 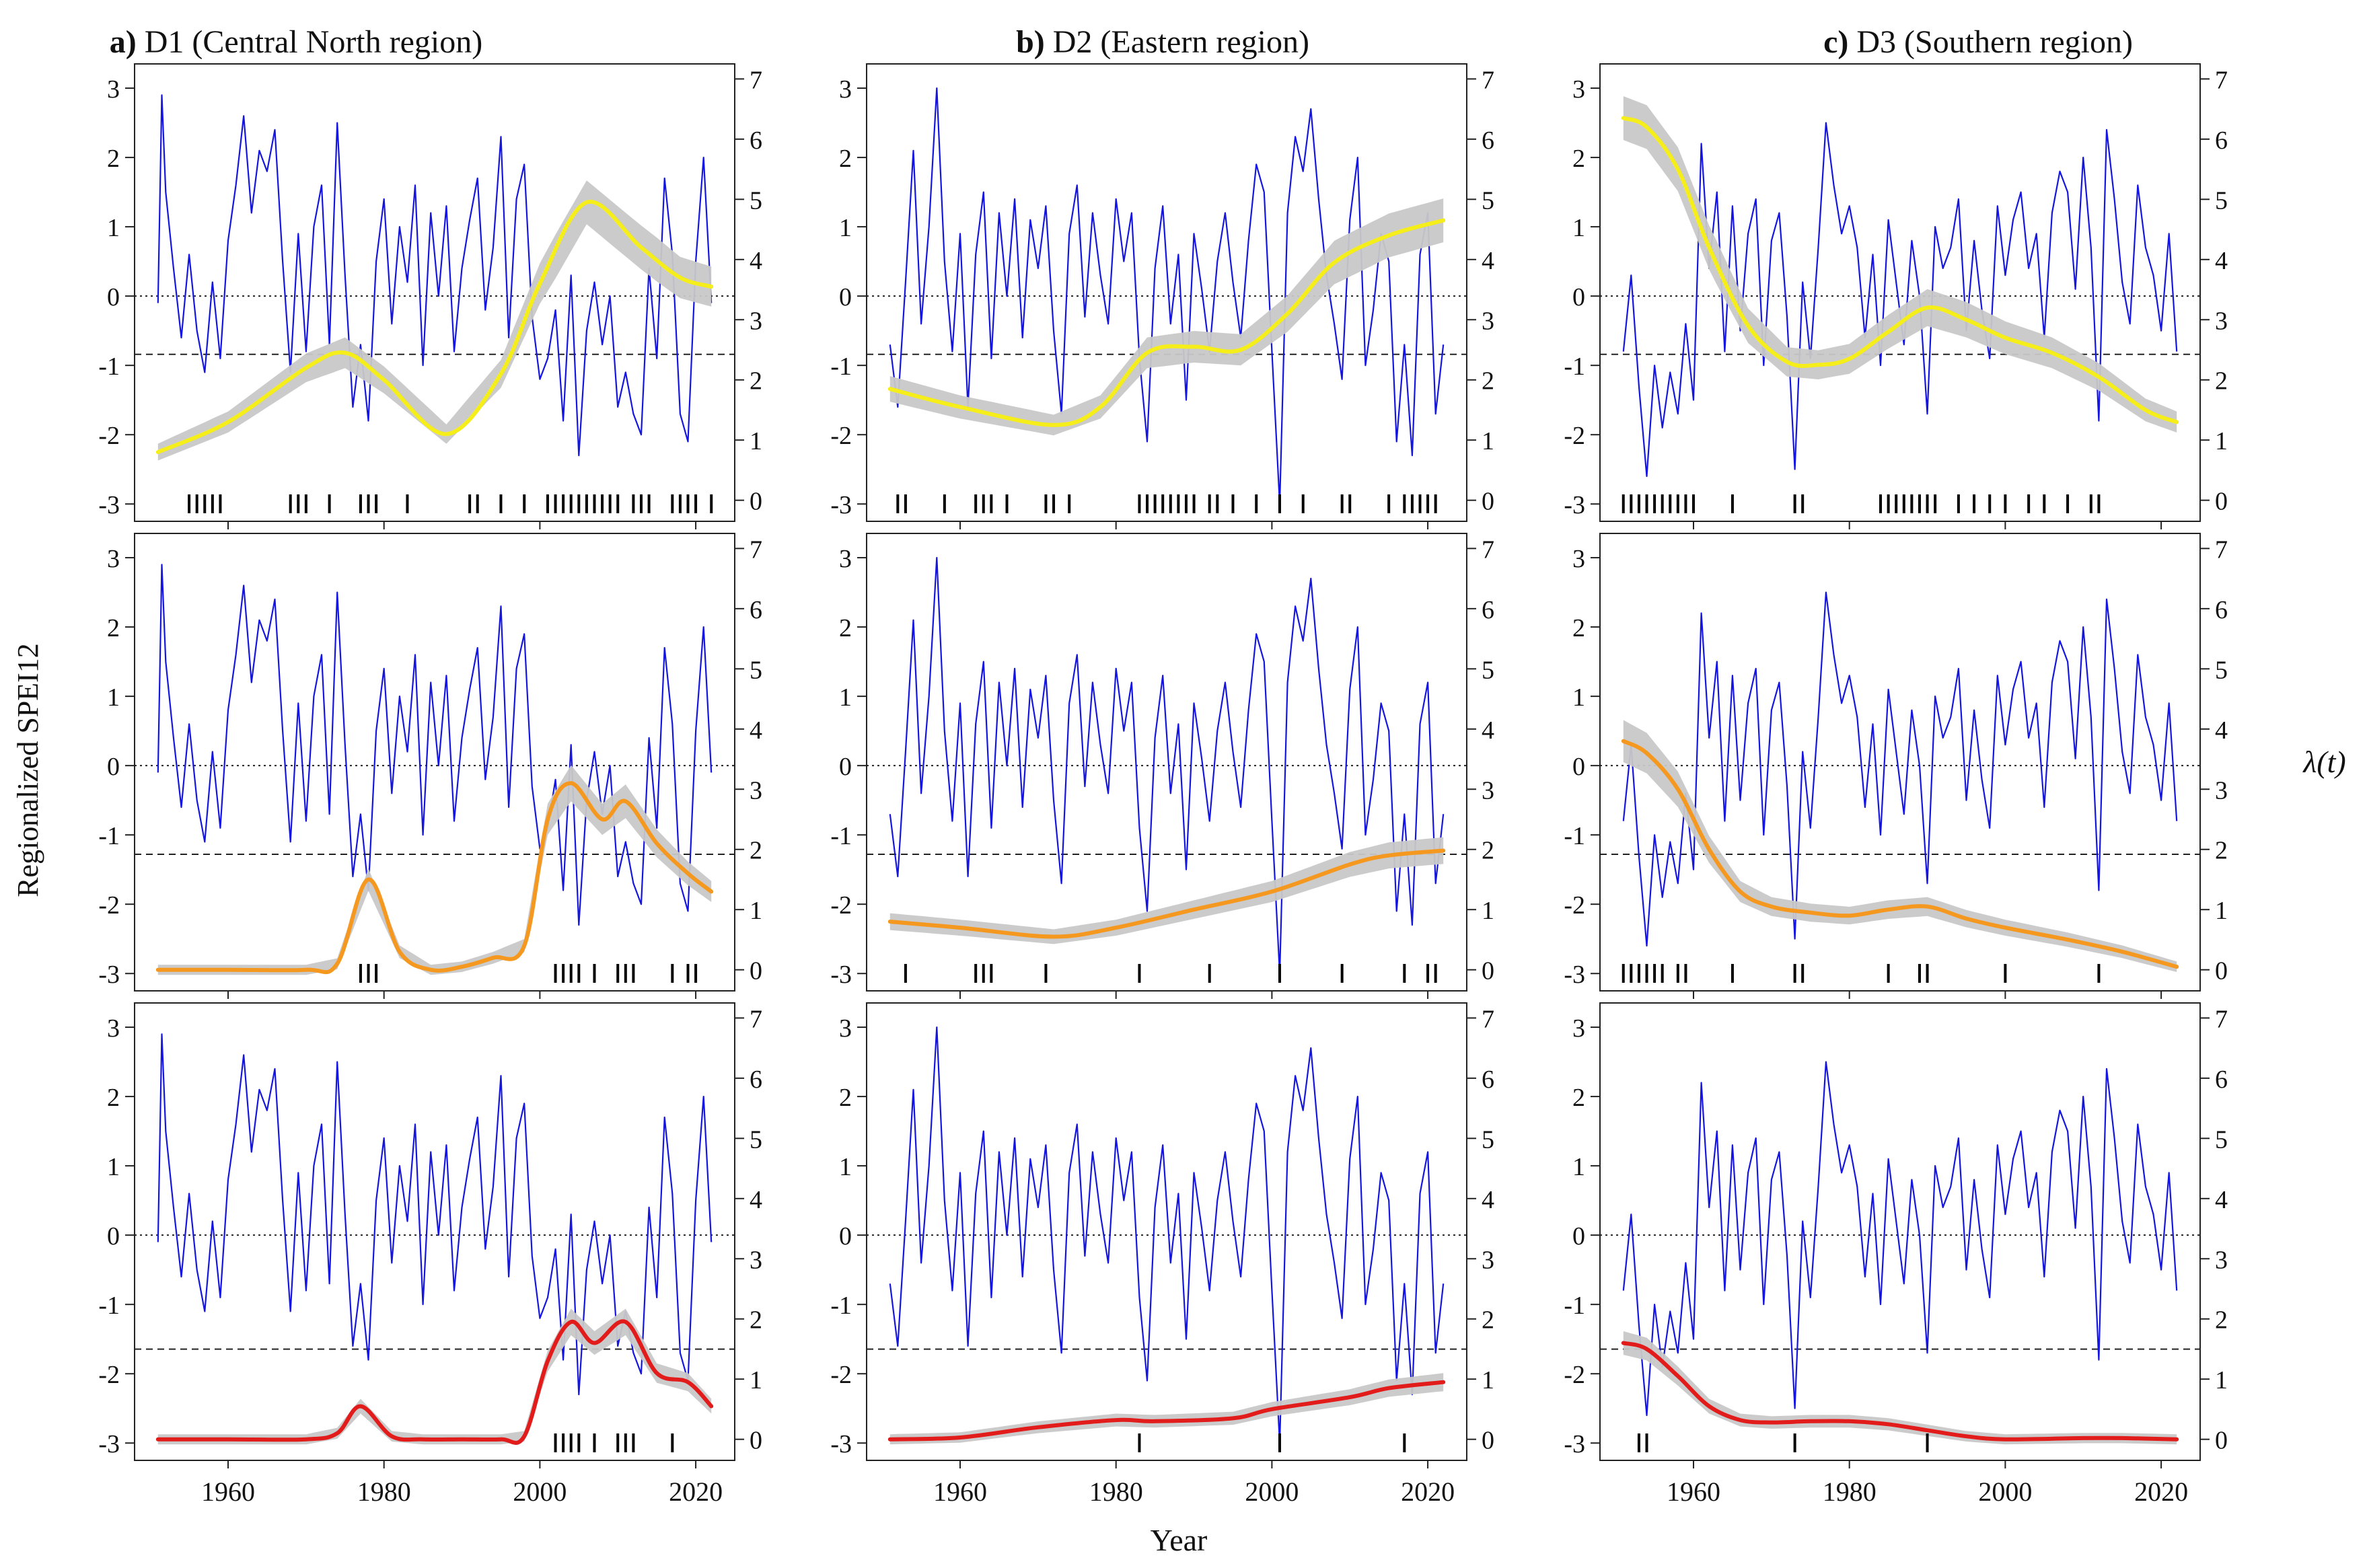 I want to click on panel-r1-c3: -3 -2 -1 0 1 2 3 0 1 2 3 4 5 6 7, so click(x=1896, y=296).